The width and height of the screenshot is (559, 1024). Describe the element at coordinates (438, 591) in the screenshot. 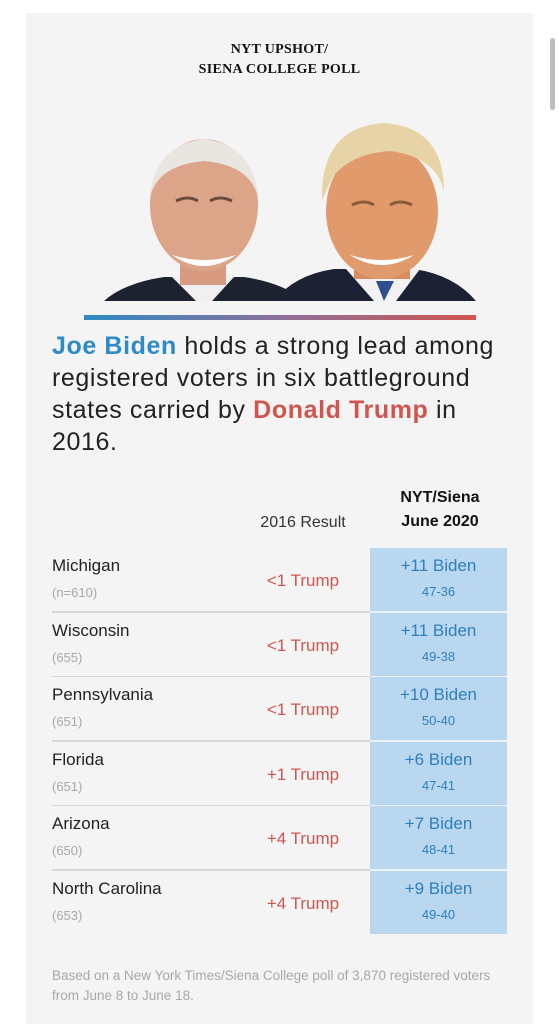

I see `poll-score: 47-36` at that location.